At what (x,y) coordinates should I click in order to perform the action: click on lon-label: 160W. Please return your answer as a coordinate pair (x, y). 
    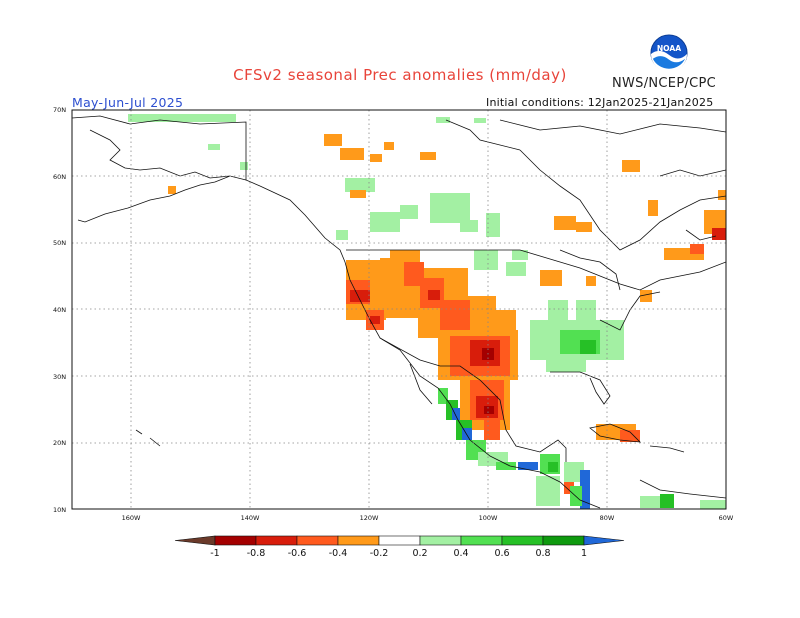
    Looking at the image, I should click on (131, 518).